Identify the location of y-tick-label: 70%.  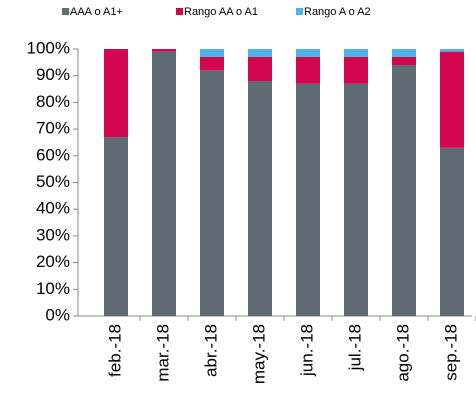
(53, 128).